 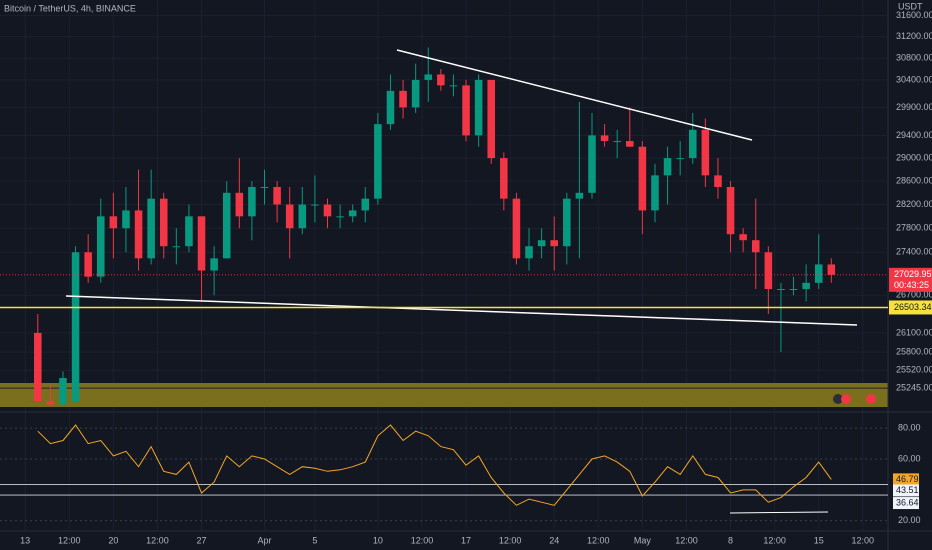 What do you see at coordinates (909, 520) in the screenshot?
I see `rsi-tick-label: 20.00` at bounding box center [909, 520].